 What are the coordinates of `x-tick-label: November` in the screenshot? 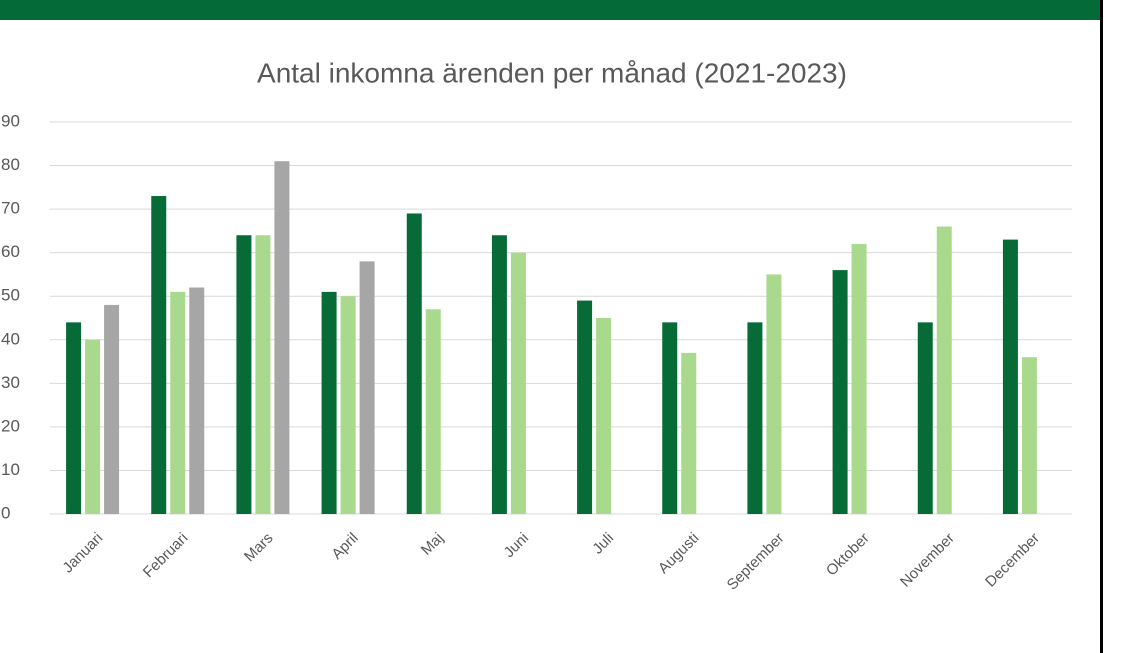 It's located at (927, 560).